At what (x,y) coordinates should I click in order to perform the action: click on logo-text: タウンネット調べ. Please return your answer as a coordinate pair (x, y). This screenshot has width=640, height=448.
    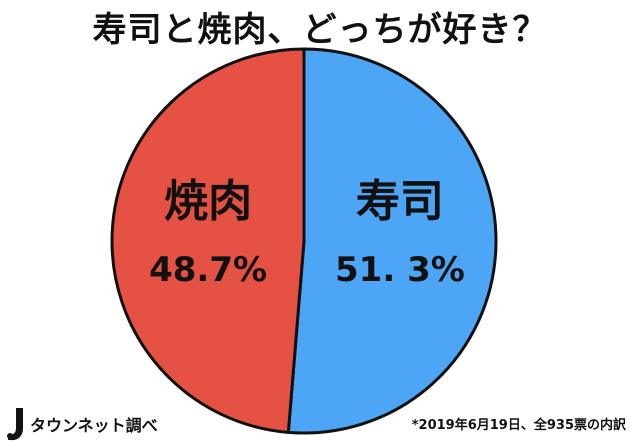
    Looking at the image, I should click on (94, 425).